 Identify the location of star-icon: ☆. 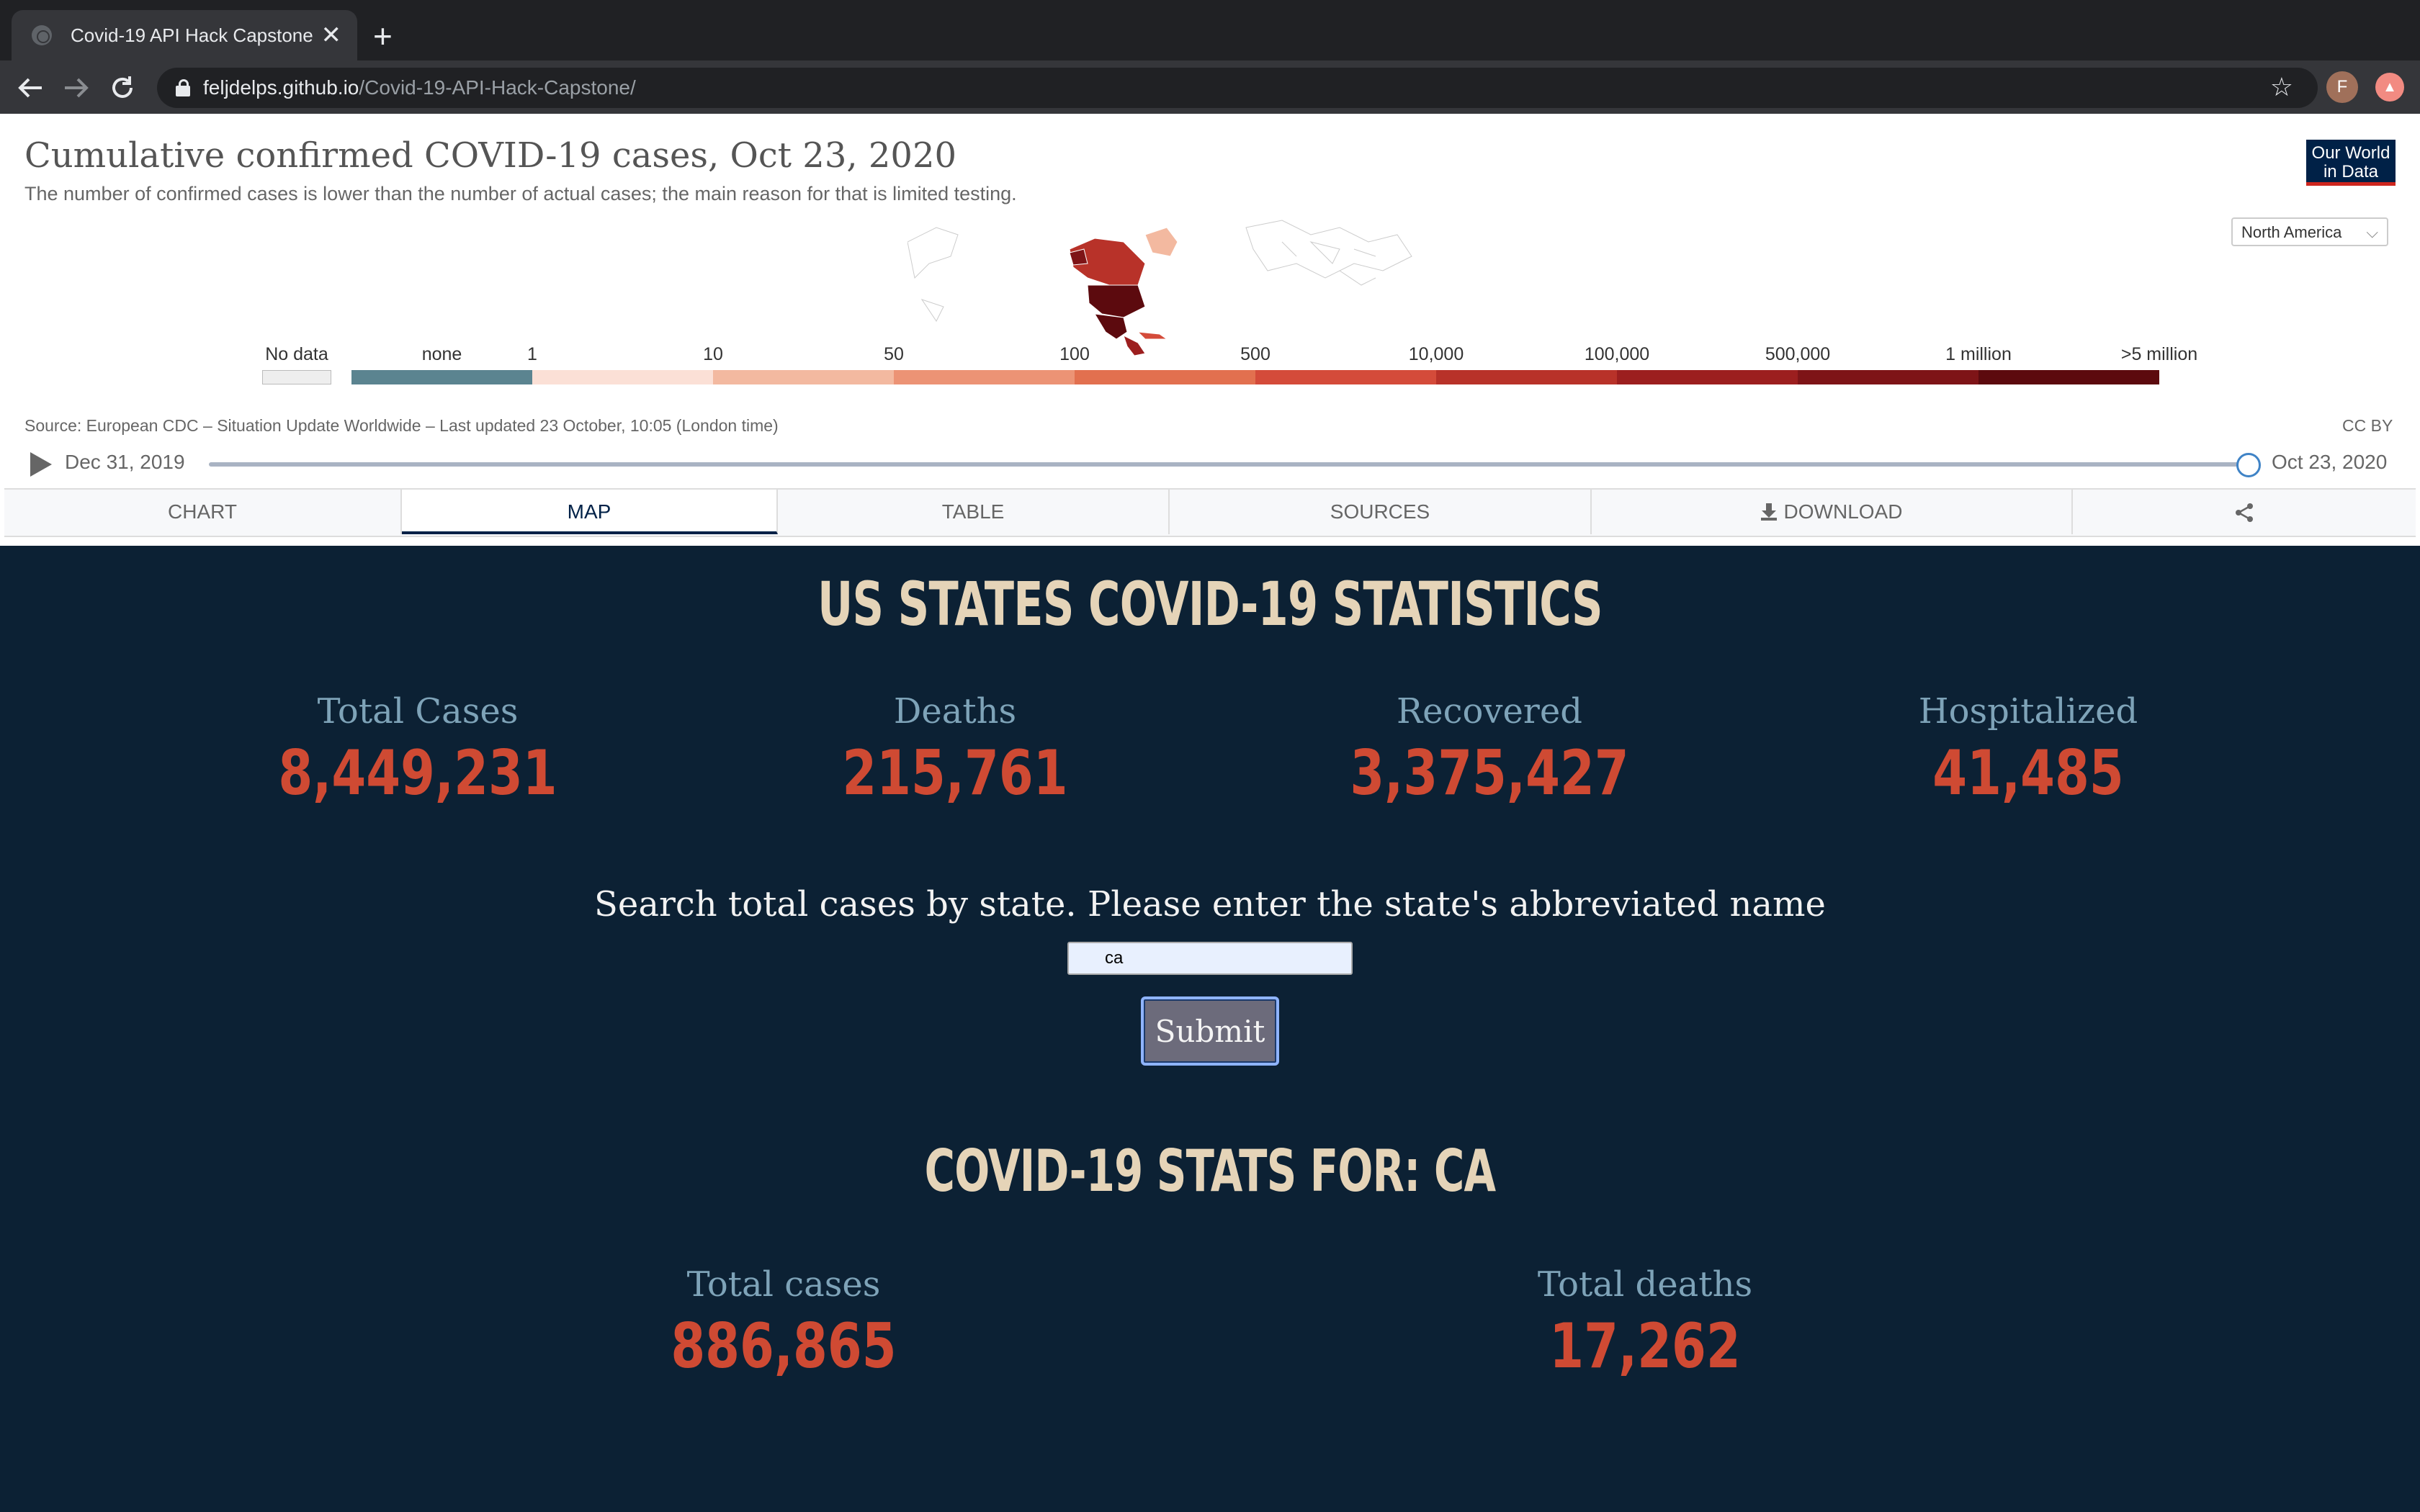
(2281, 87).